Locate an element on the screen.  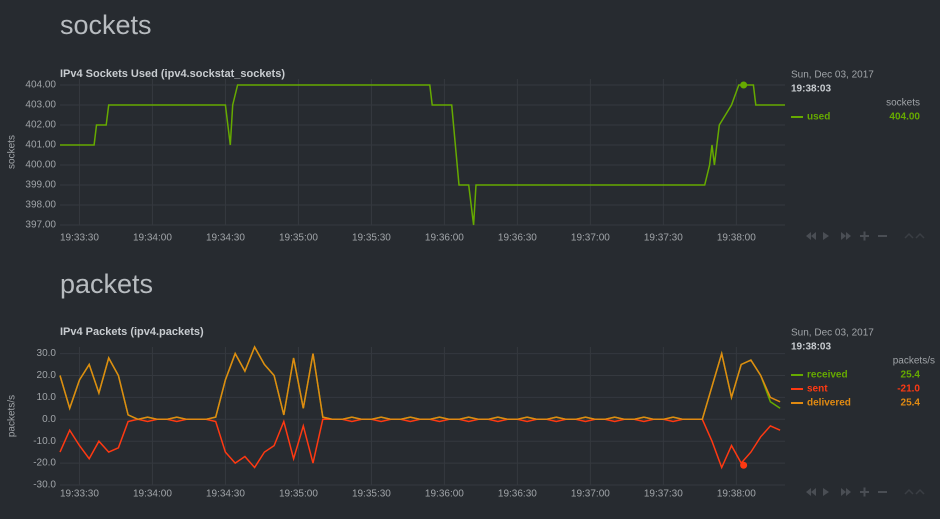
section-heading: packets is located at coordinates (106, 284).